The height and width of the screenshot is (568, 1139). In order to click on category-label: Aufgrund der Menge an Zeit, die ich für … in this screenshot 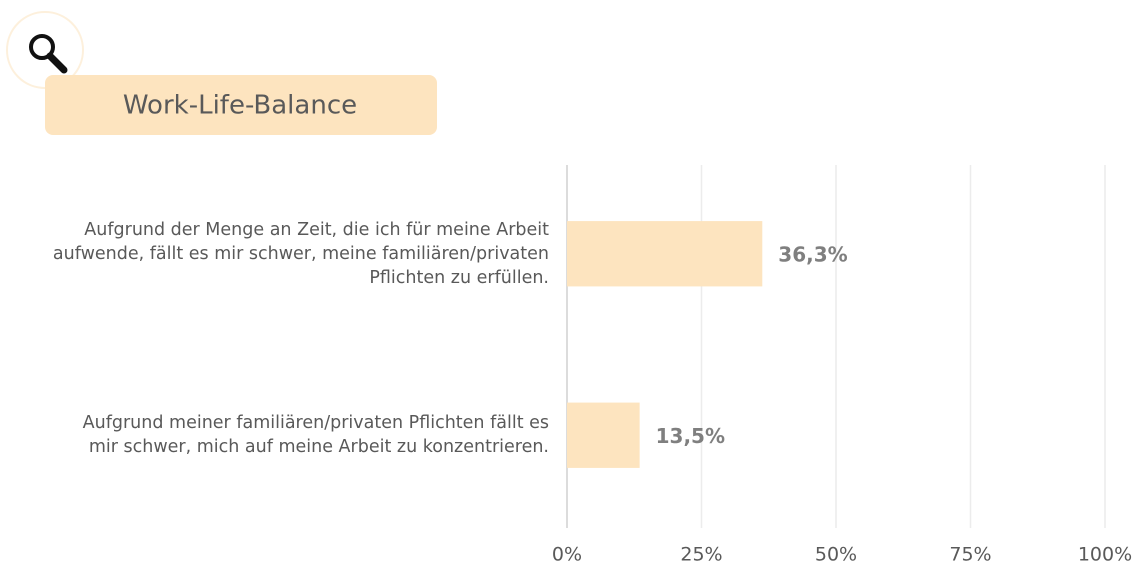, I will do `click(300, 253)`.